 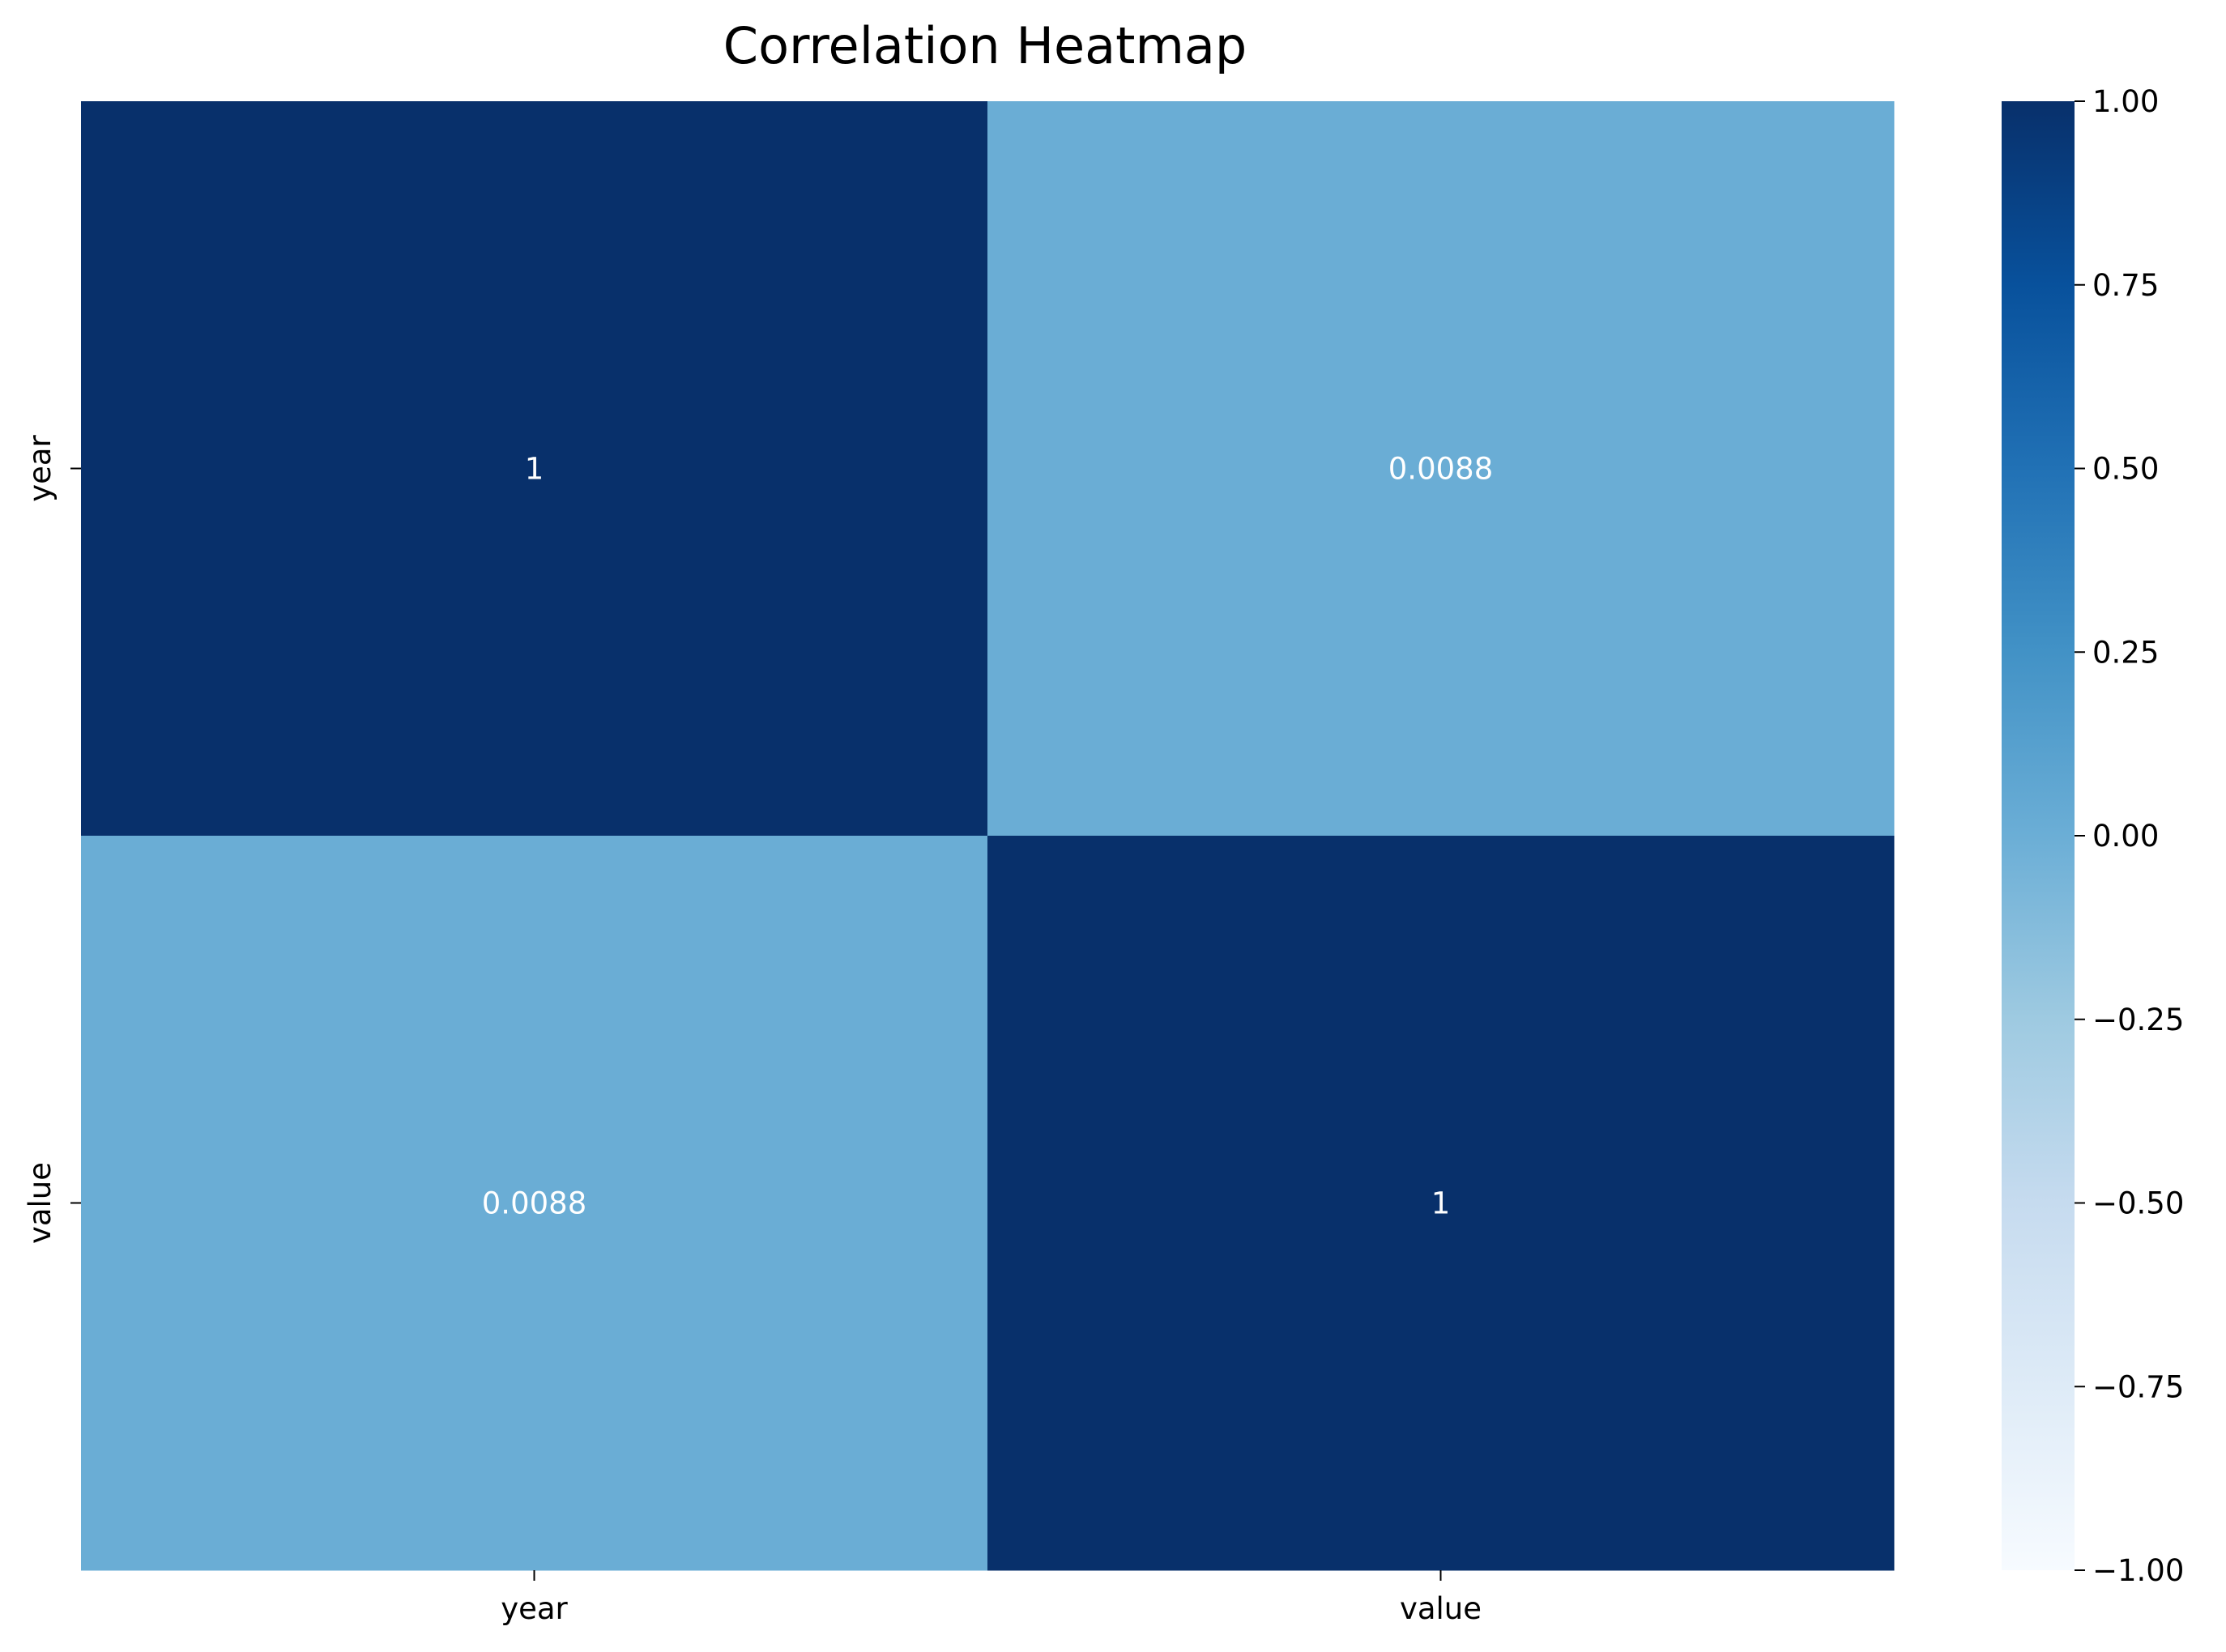 I want to click on colorbar-ticks: 1.00 0.75 0.50 0.25 0.00 −0.25 −0.50 −0.75 −1.00, so click(x=2129, y=836).